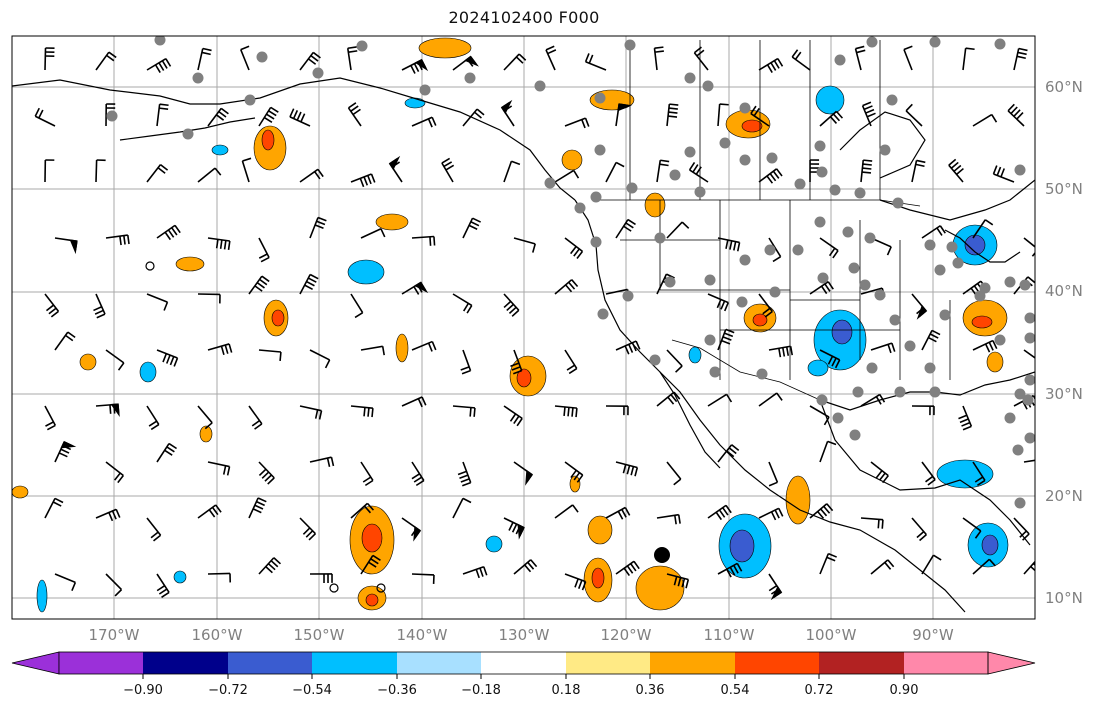 This screenshot has width=1105, height=712. What do you see at coordinates (312, 690) in the screenshot?
I see `colorbar-tick-label: −0.54` at bounding box center [312, 690].